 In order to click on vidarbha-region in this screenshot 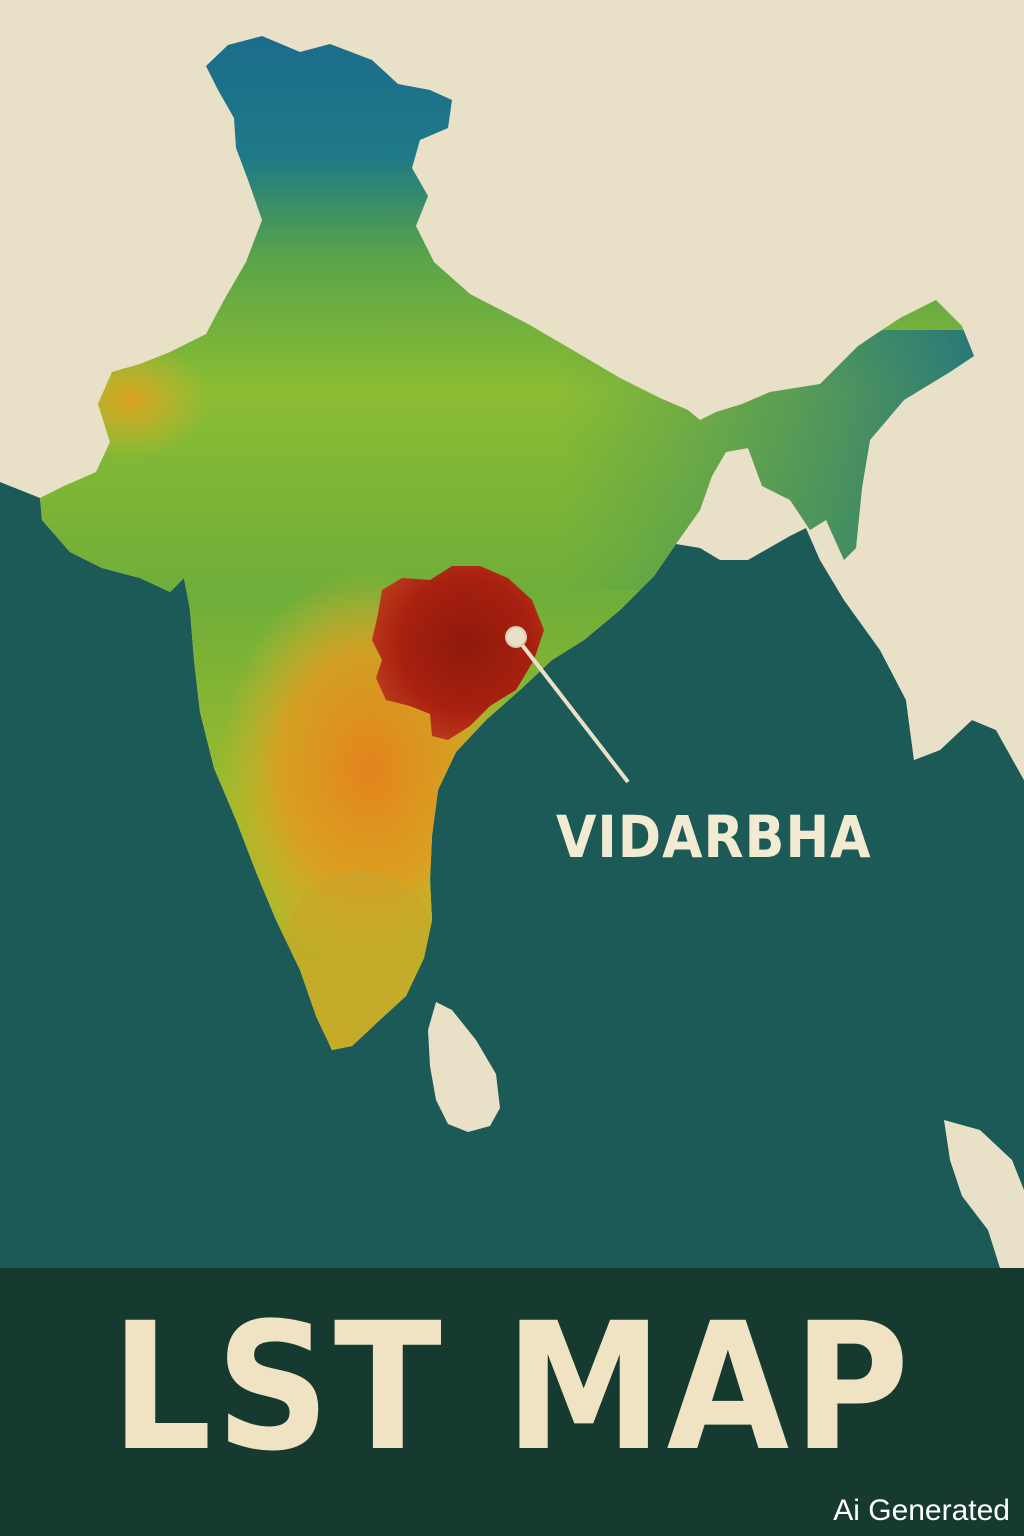, I will do `click(458, 653)`.